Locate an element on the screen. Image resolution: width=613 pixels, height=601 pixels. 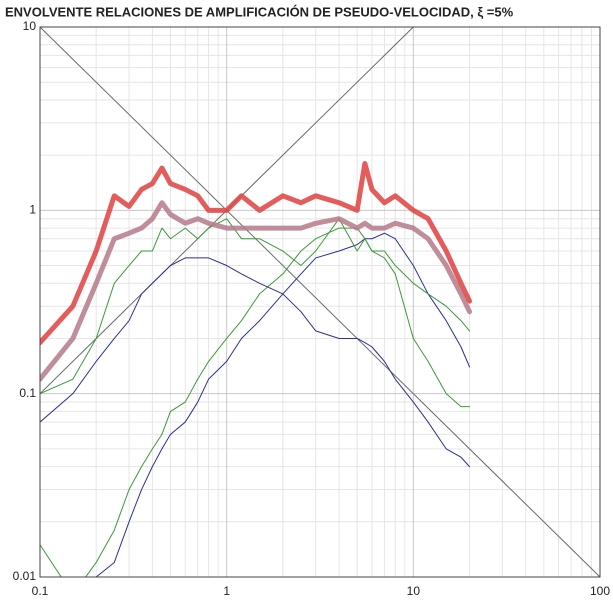
y-tick-label: 0.01 is located at coordinates (25, 576).